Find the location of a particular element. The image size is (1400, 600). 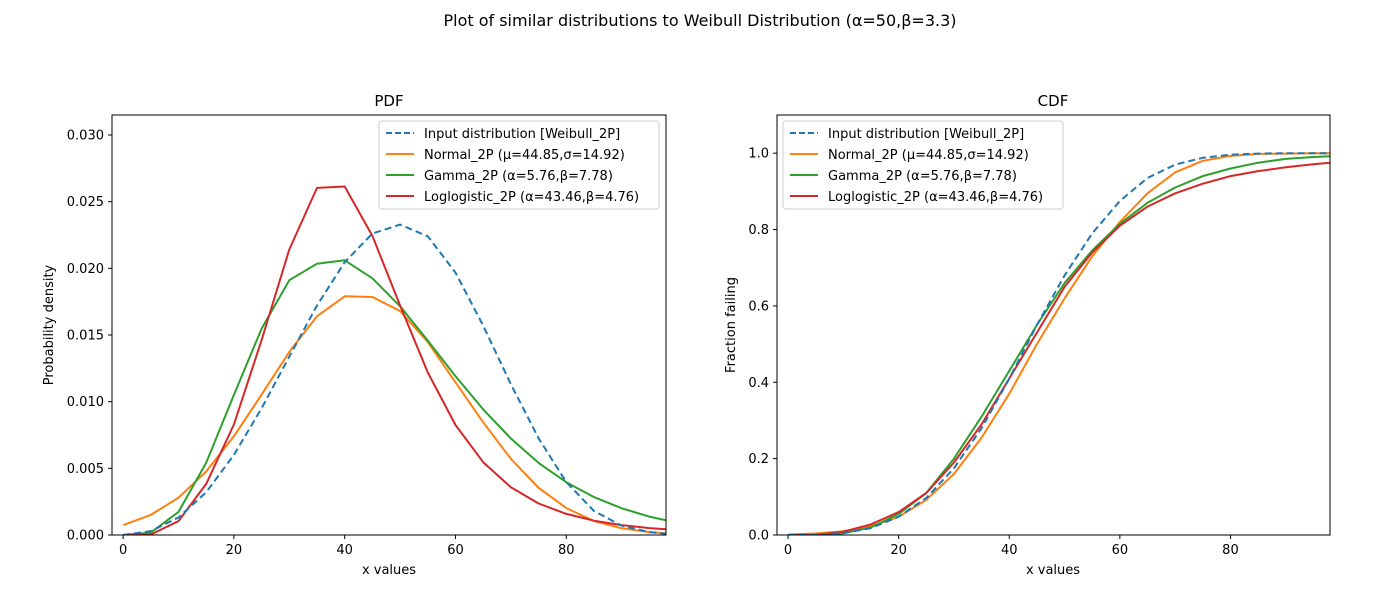

pdf-xtick-label: 80 is located at coordinates (566, 550).